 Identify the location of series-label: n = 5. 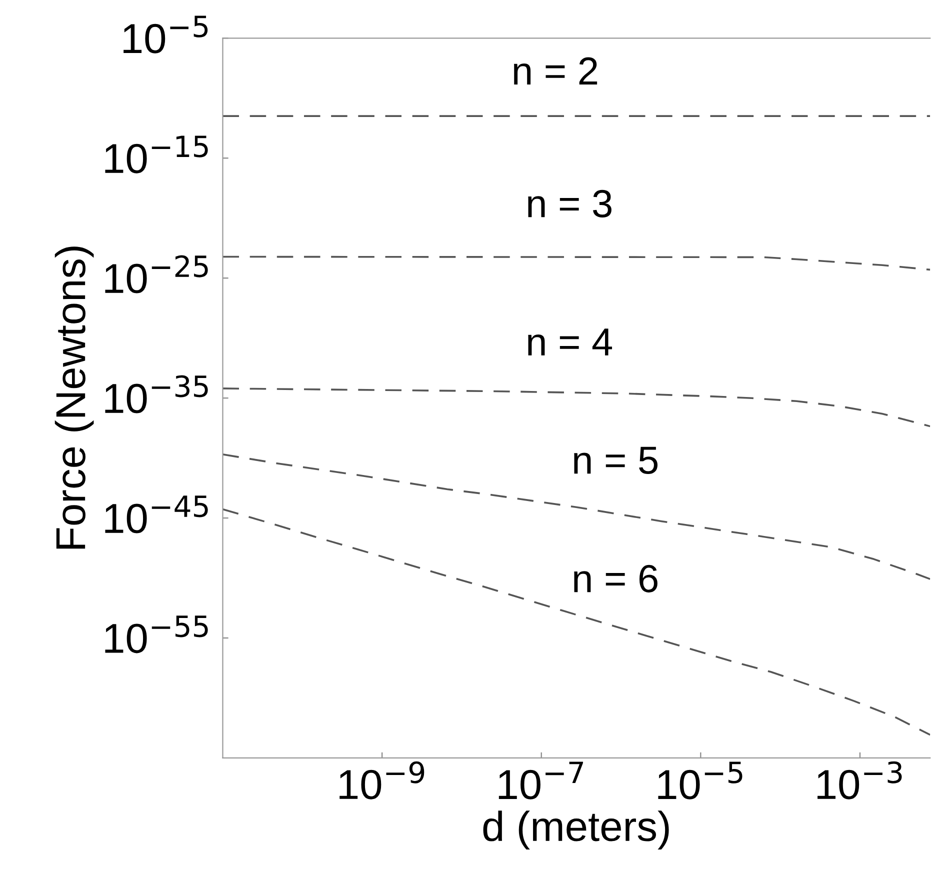
(616, 460).